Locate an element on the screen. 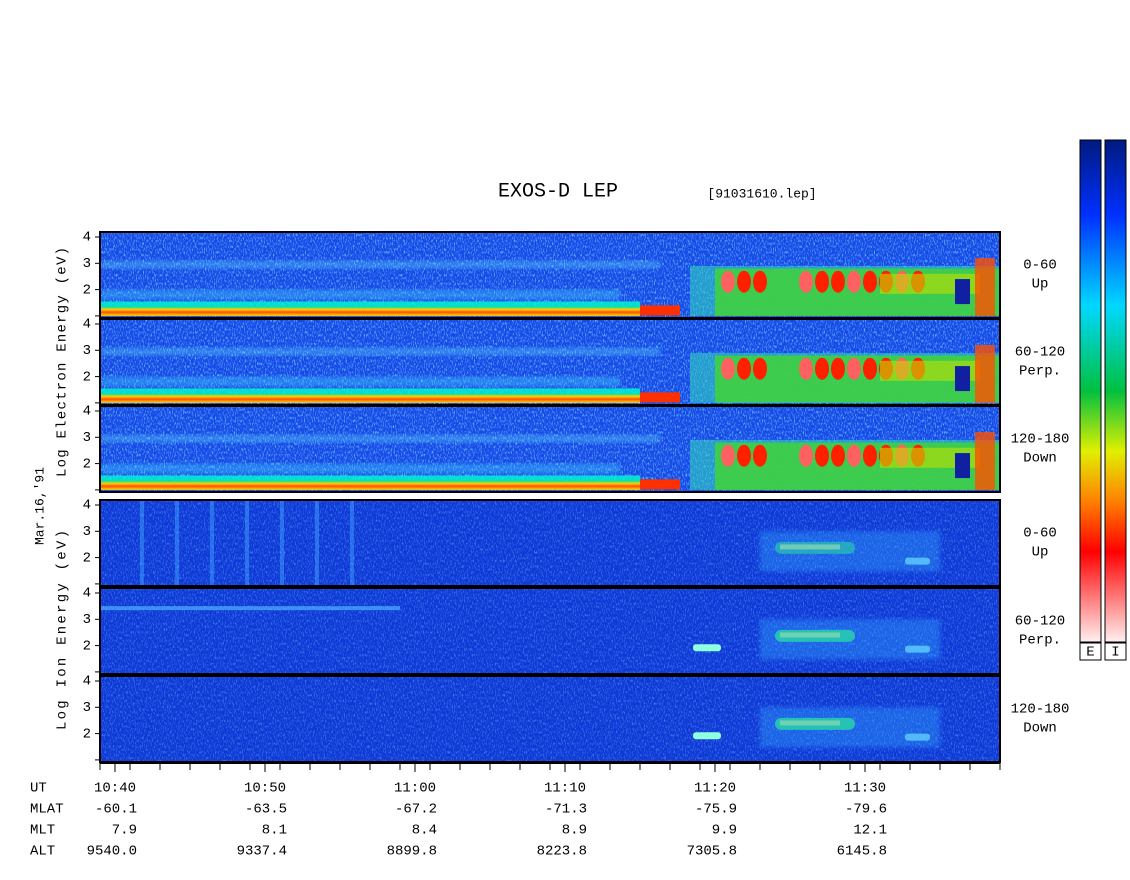 This screenshot has height=880, width=1130. file-label: [91031610.lep] is located at coordinates (761, 193).